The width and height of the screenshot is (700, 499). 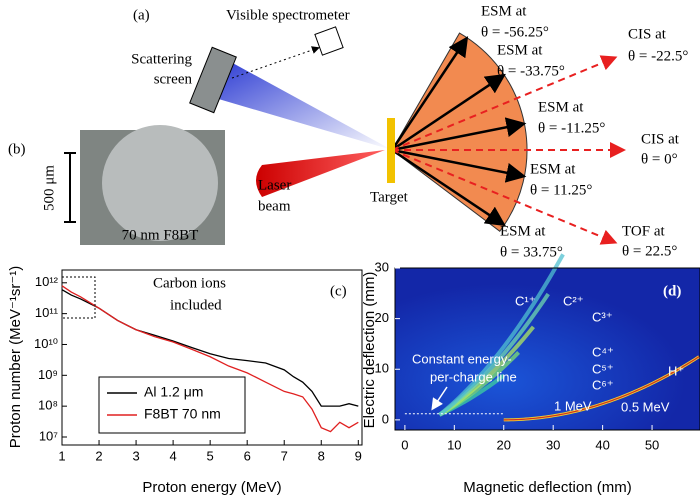 I want to click on note: Constant energy-, so click(x=462, y=358).